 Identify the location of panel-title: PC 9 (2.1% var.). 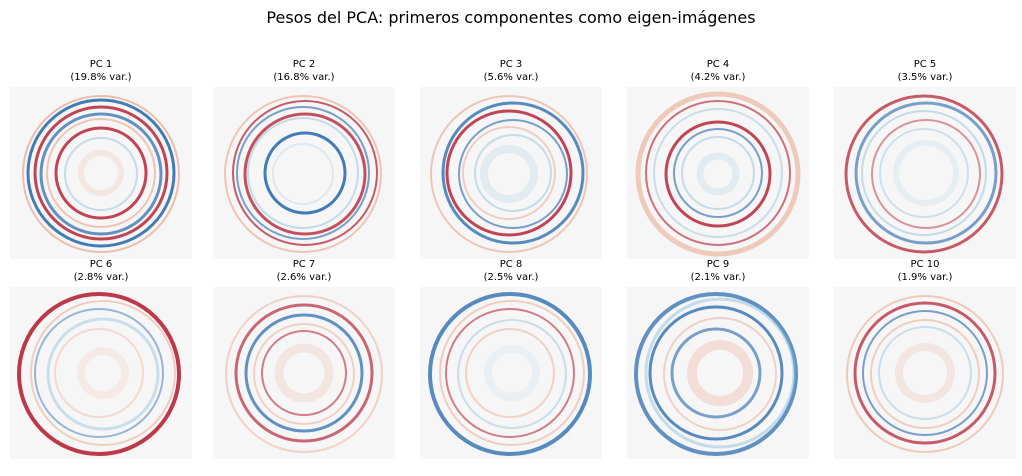
(718, 271).